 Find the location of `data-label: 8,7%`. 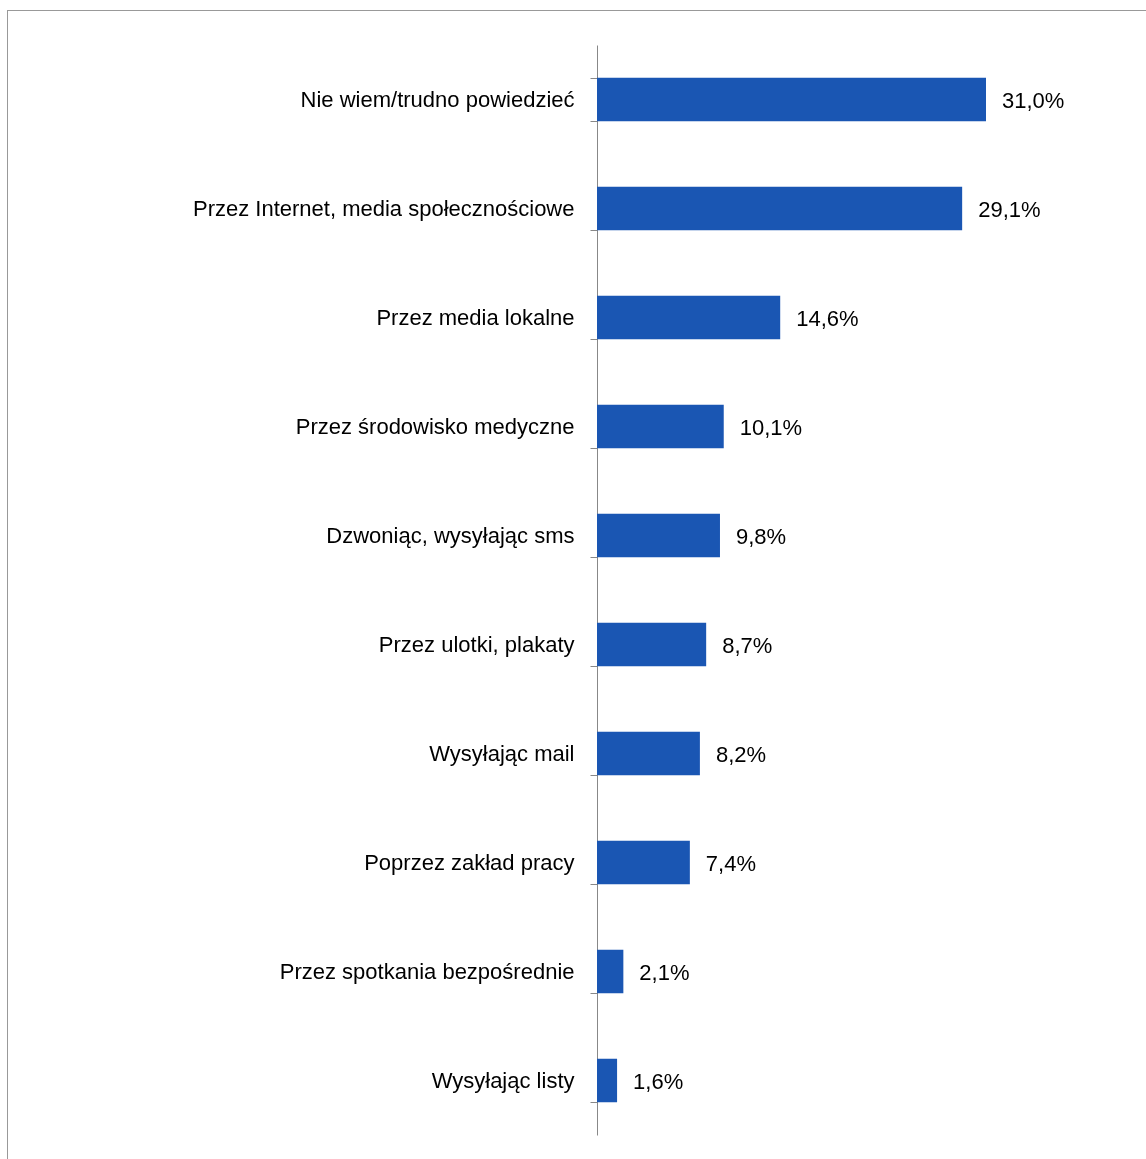

data-label: 8,7% is located at coordinates (747, 645).